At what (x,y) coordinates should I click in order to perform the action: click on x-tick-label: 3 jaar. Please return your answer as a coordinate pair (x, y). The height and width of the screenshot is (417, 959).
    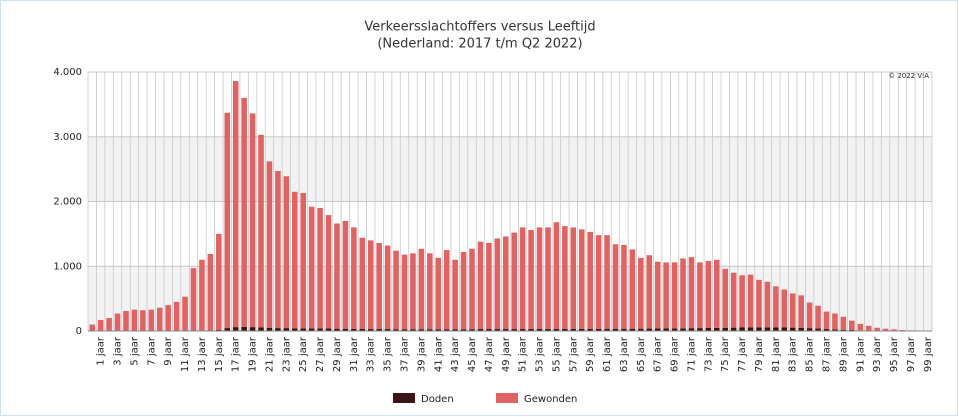
    Looking at the image, I should click on (118, 351).